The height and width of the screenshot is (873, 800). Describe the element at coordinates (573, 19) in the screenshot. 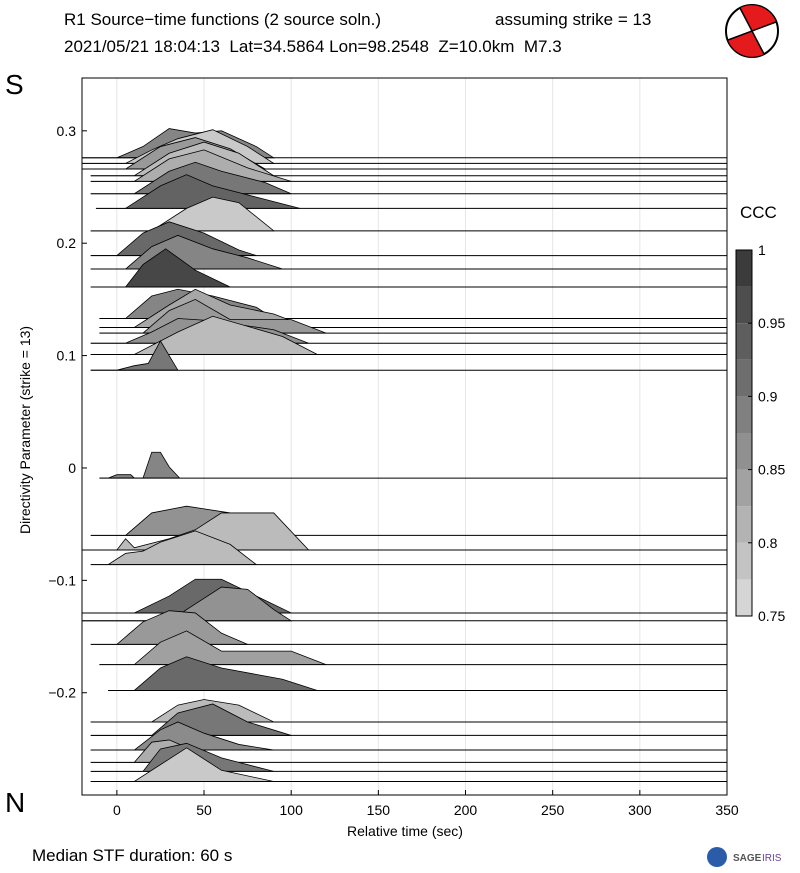

I see `chart-title-right: assuming strike = 13` at that location.